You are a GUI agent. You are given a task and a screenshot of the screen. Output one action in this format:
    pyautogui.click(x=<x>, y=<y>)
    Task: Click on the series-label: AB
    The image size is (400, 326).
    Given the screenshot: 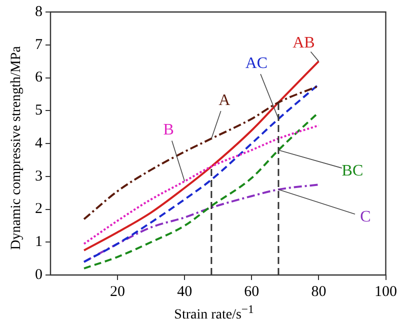 What is the action you would take?
    pyautogui.click(x=303, y=43)
    